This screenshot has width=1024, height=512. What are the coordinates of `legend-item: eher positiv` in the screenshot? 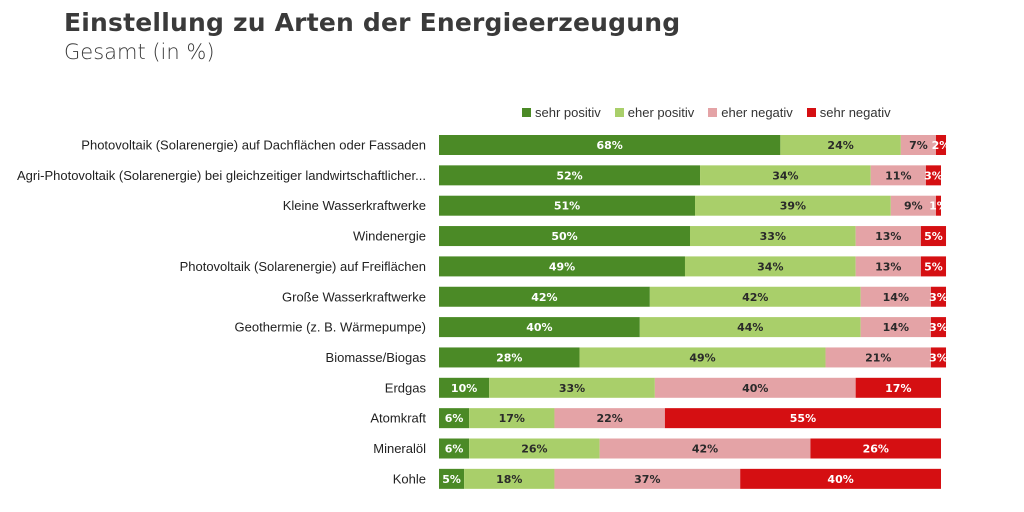 It's located at (654, 112).